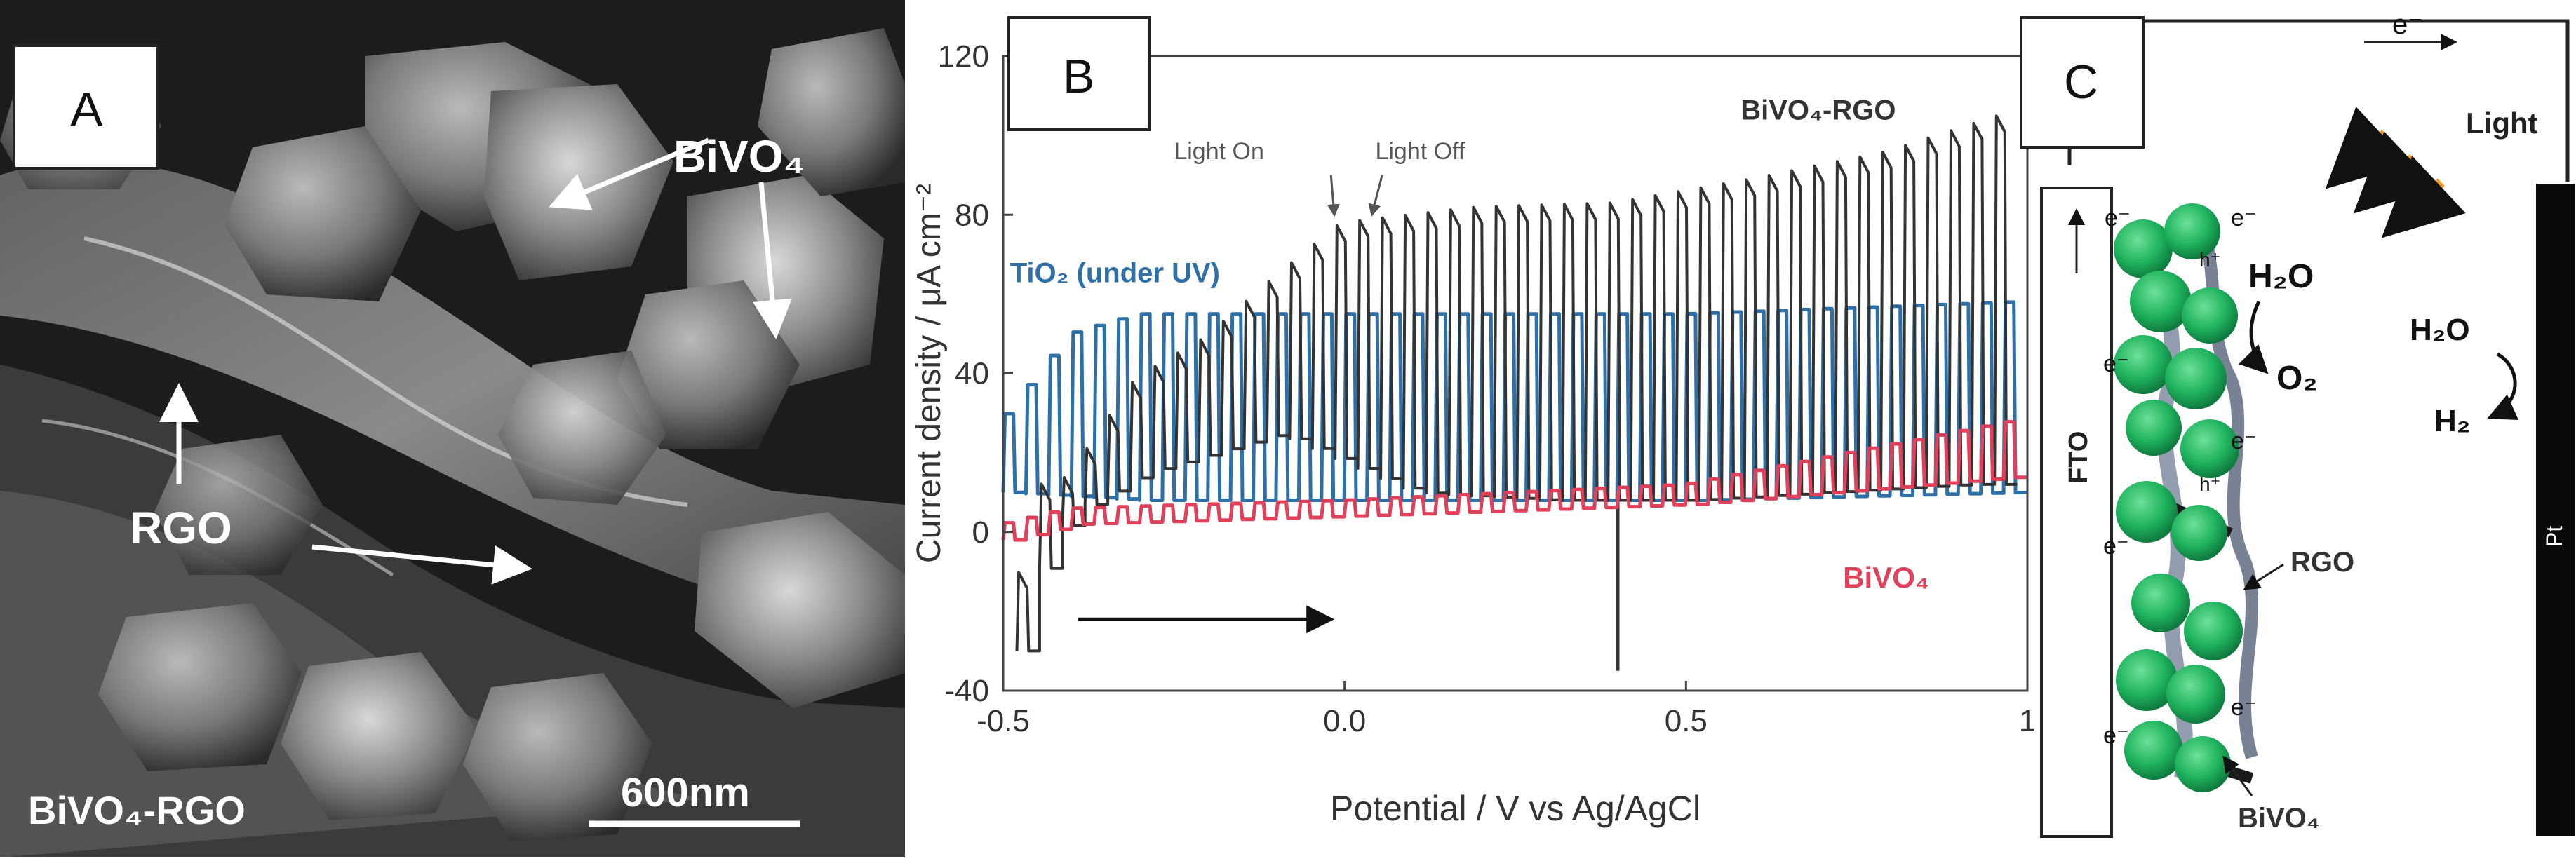 This screenshot has width=2576, height=861. I want to click on electron-label-2: e⁻, so click(2244, 218).